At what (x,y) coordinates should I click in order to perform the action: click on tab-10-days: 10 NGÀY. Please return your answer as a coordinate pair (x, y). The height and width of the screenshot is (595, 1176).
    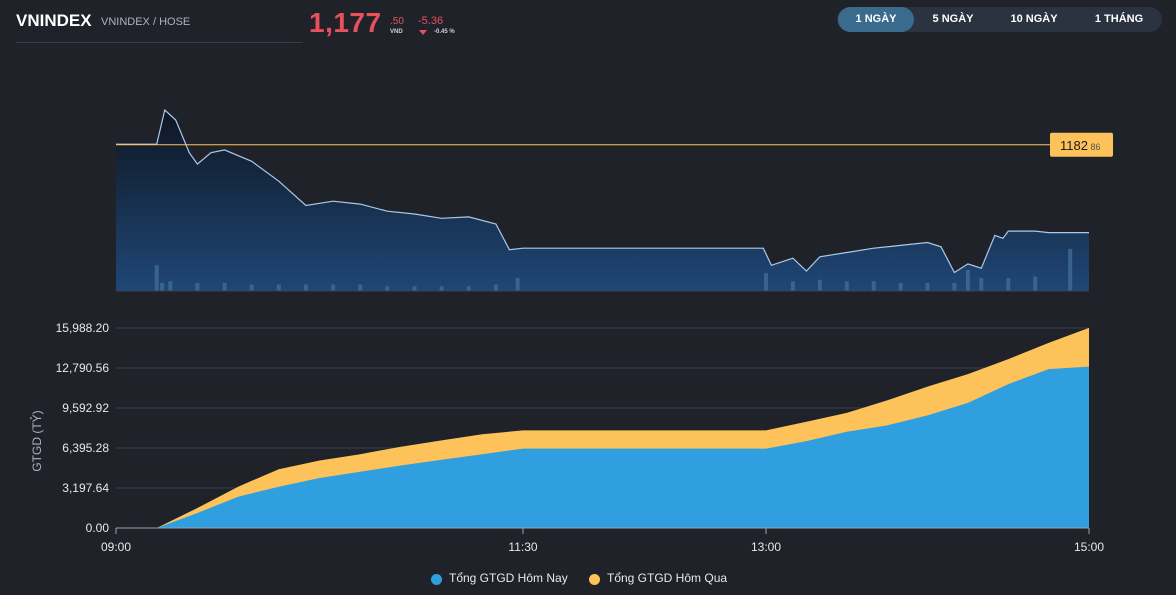
    Looking at the image, I should click on (1034, 19).